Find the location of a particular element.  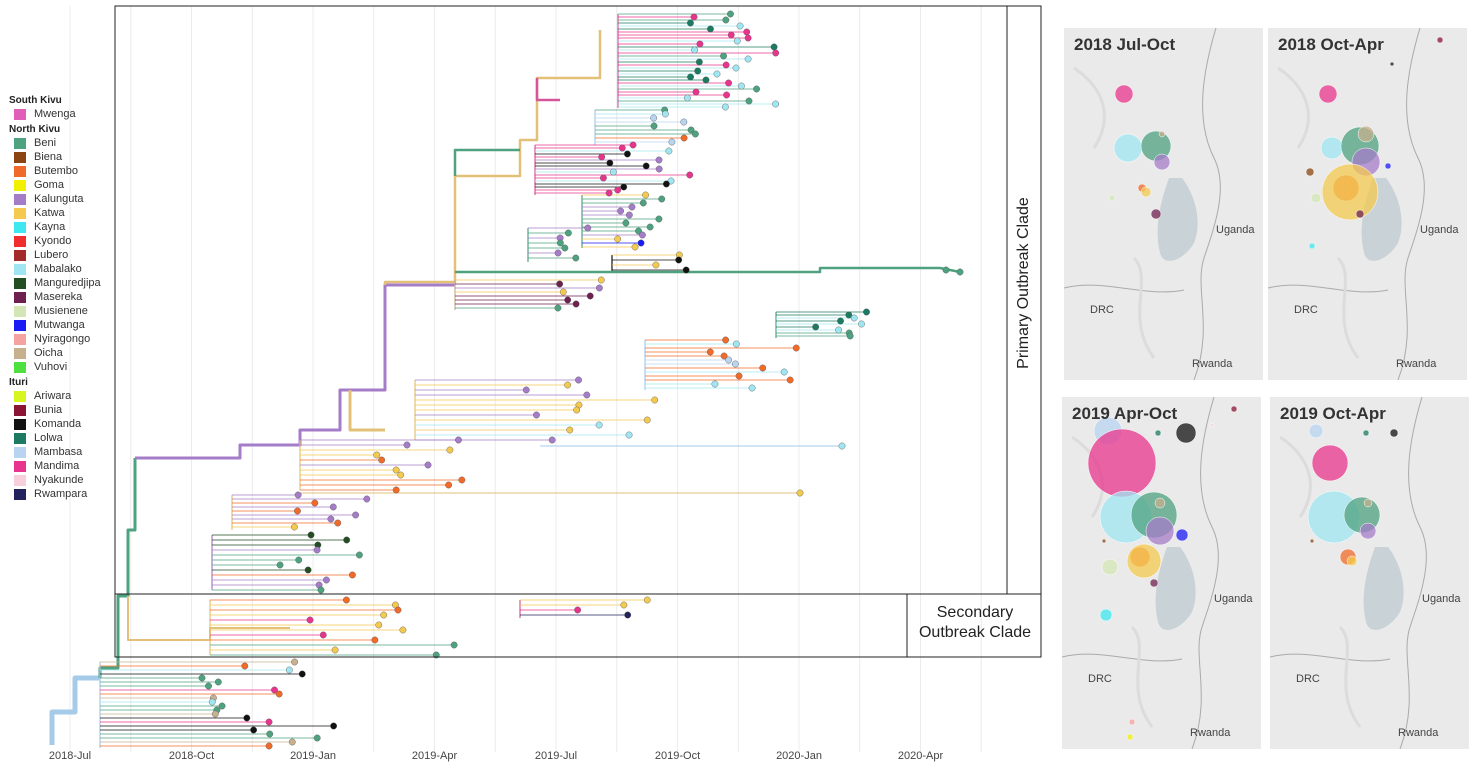

legend-item: Oicha is located at coordinates (63, 353).